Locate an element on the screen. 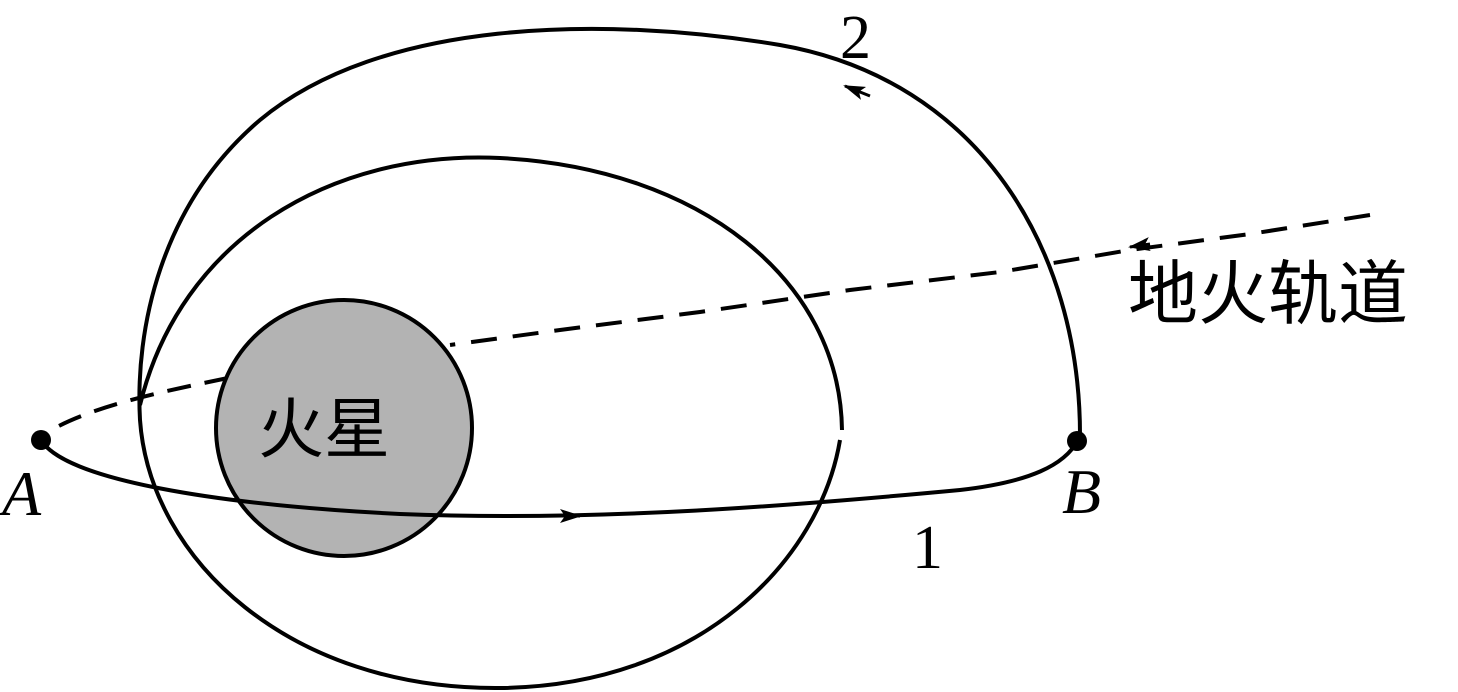  label-point-a: A is located at coordinates (21, 493).